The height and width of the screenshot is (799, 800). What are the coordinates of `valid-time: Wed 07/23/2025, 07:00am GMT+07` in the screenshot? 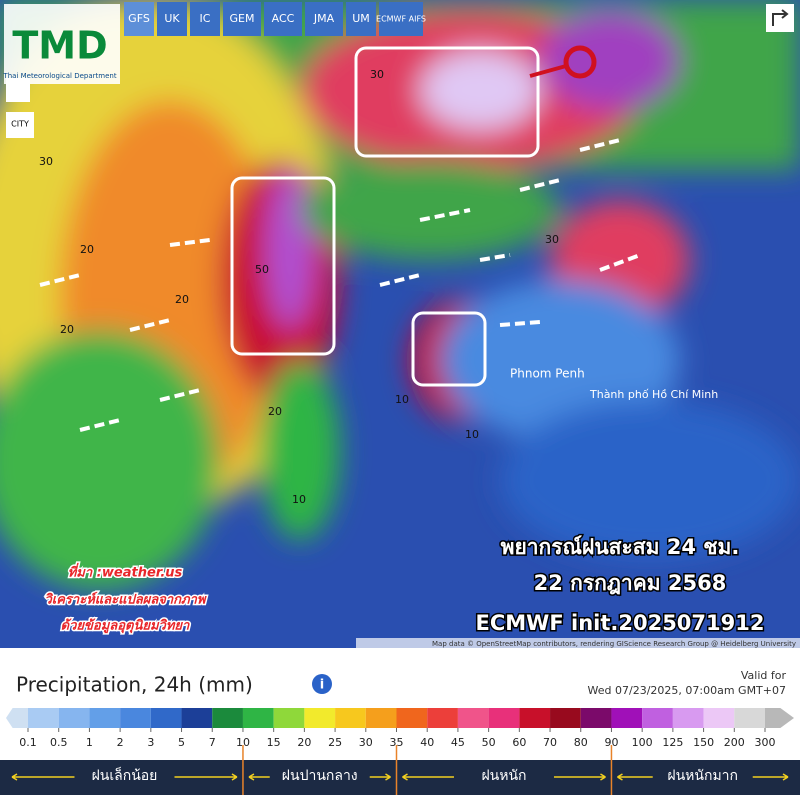 It's located at (687, 690).